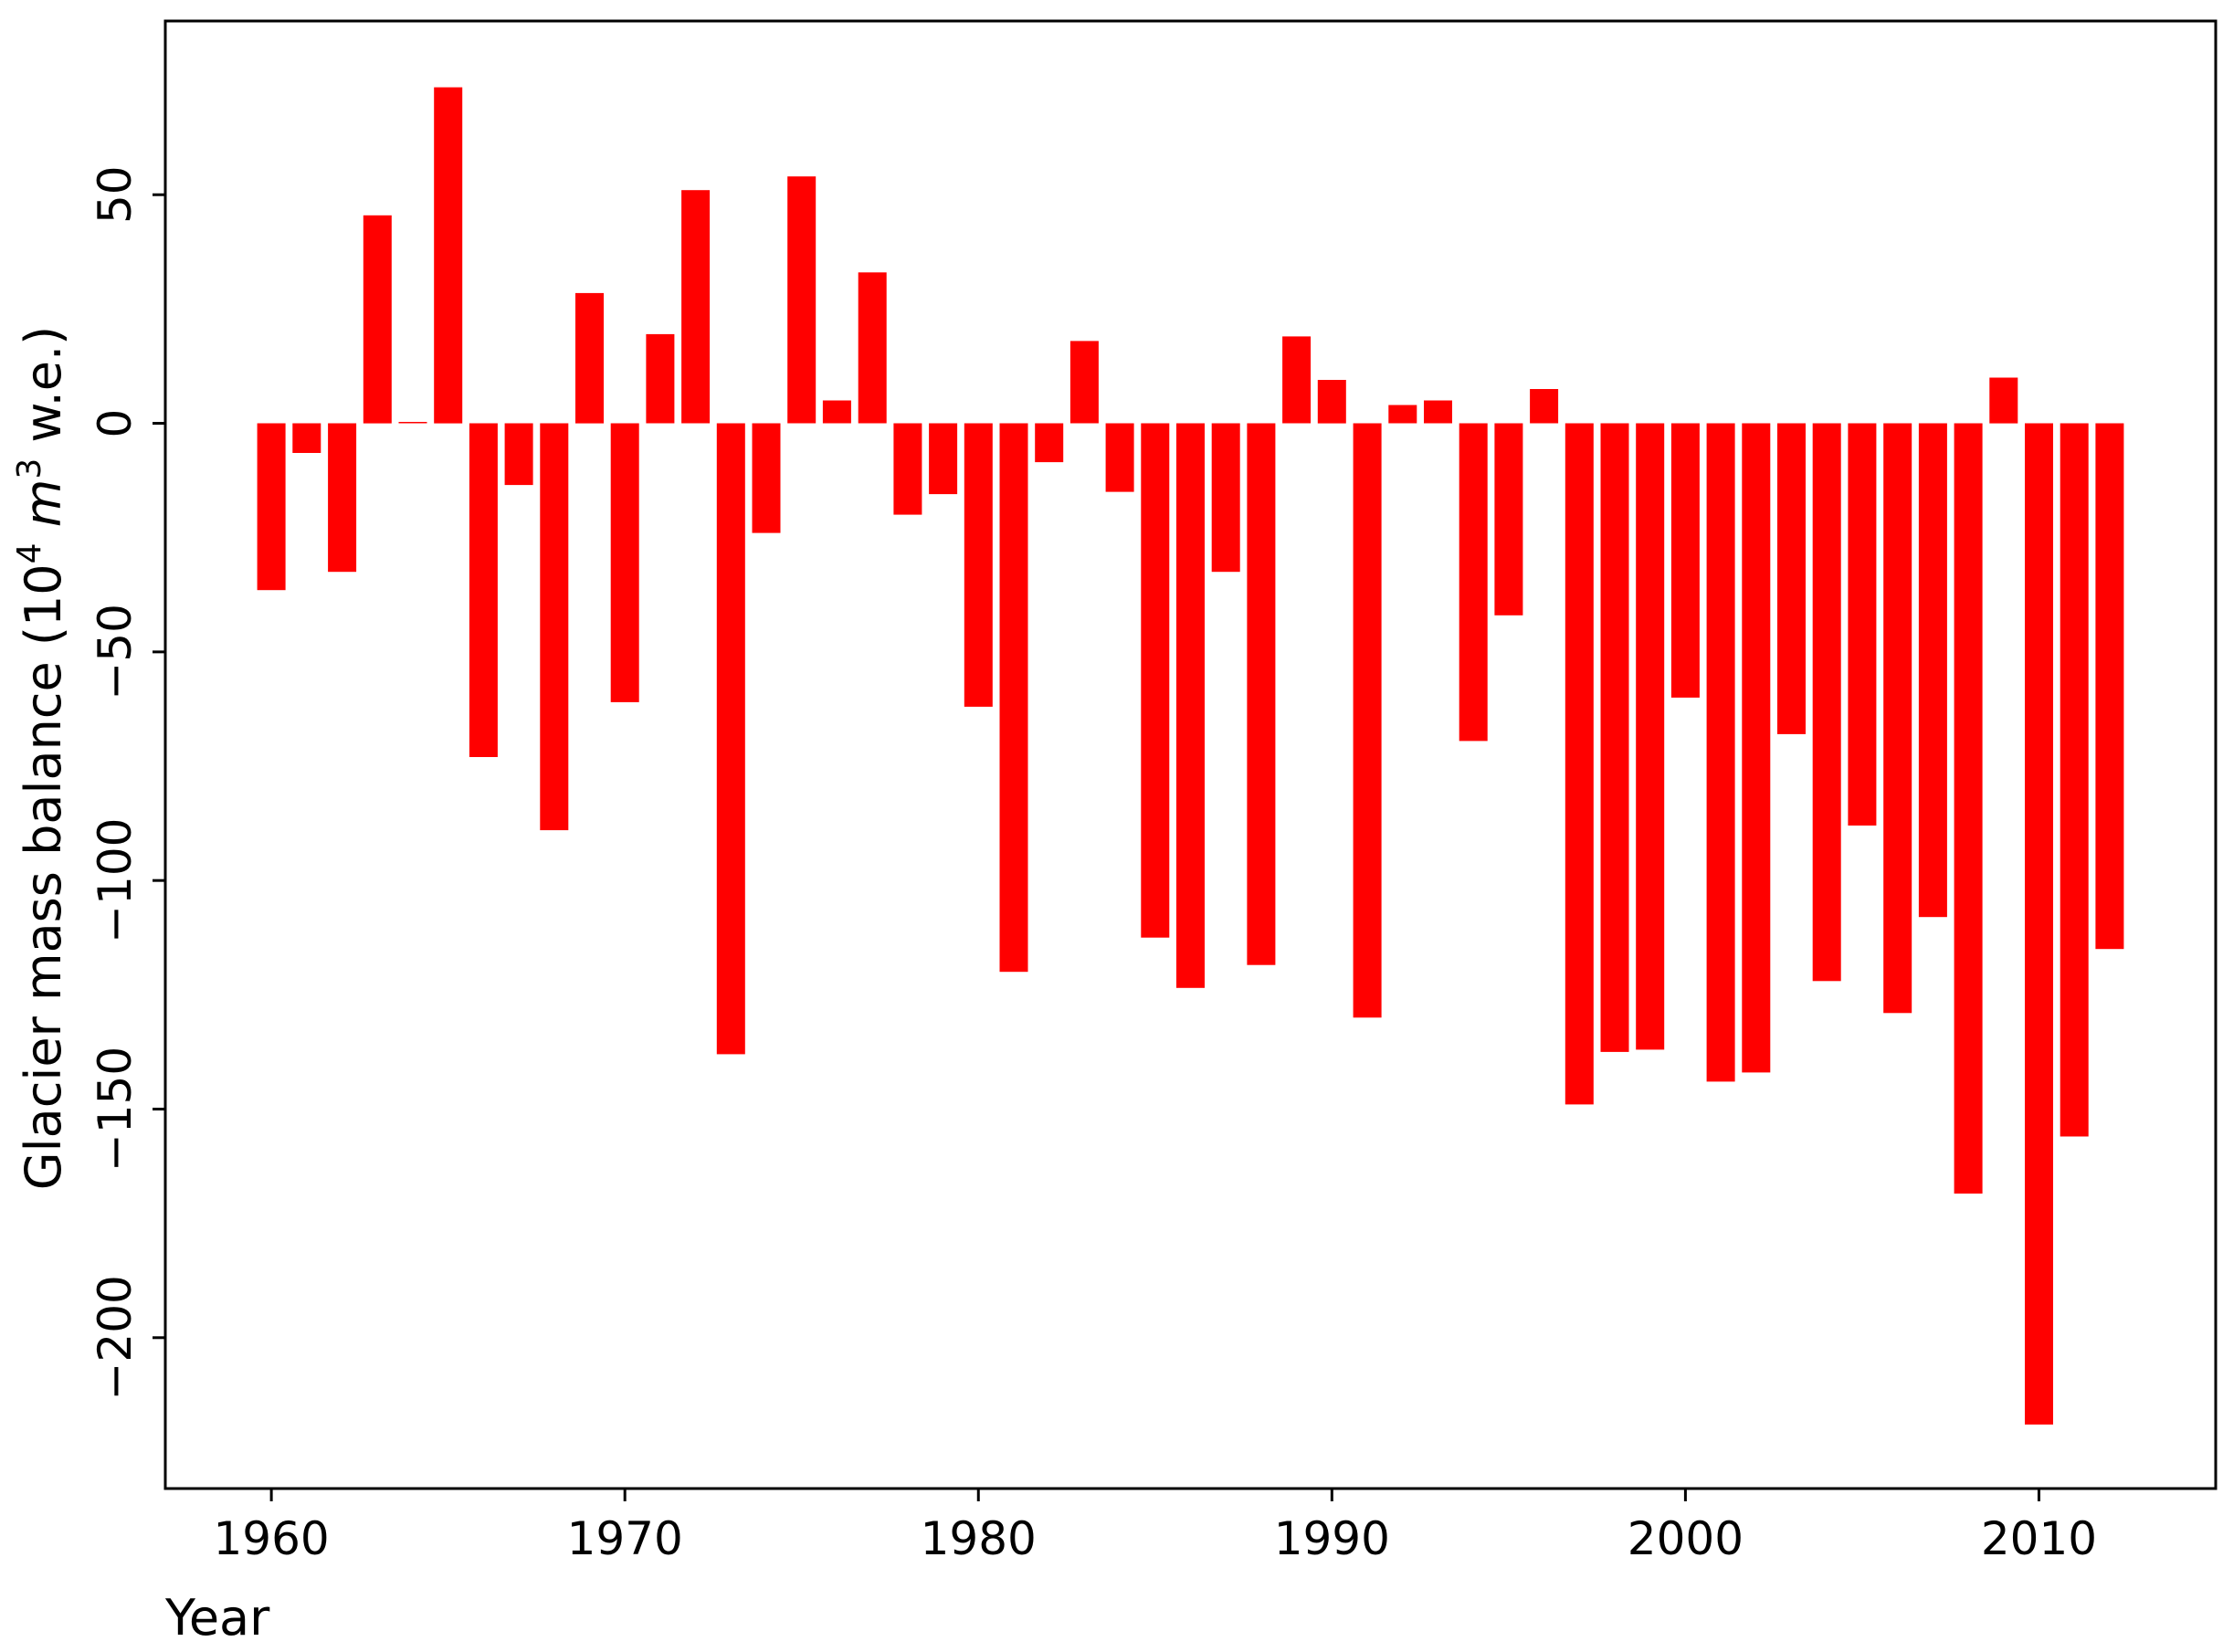 The height and width of the screenshot is (1652, 2223). I want to click on bar-1963, so click(377, 319).